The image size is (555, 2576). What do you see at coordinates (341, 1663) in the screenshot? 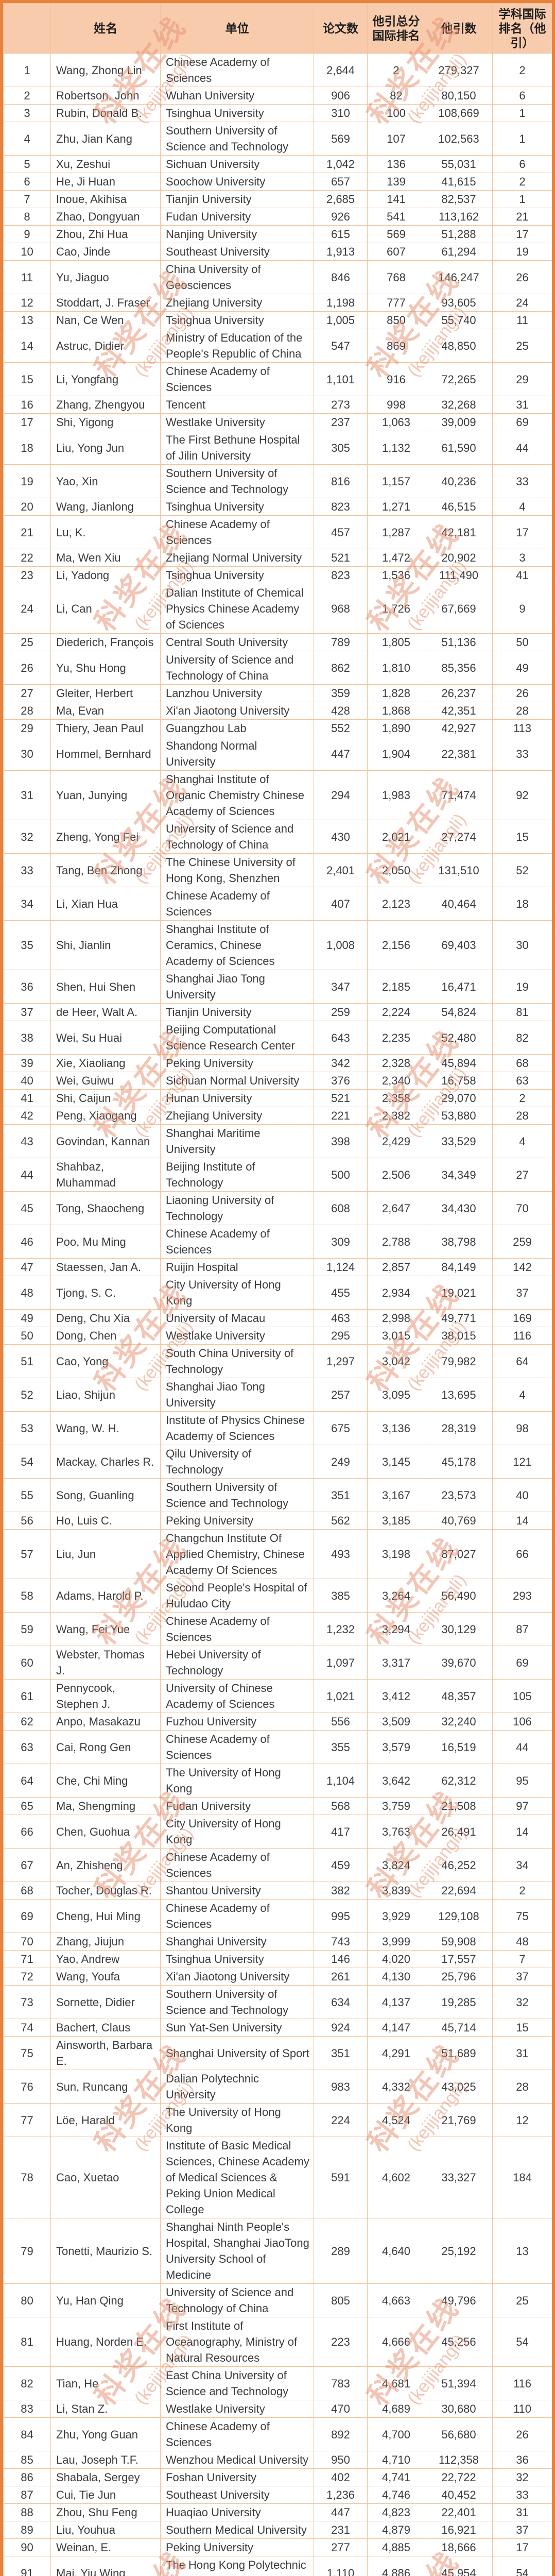
I see `papers-cell: 1,097` at bounding box center [341, 1663].